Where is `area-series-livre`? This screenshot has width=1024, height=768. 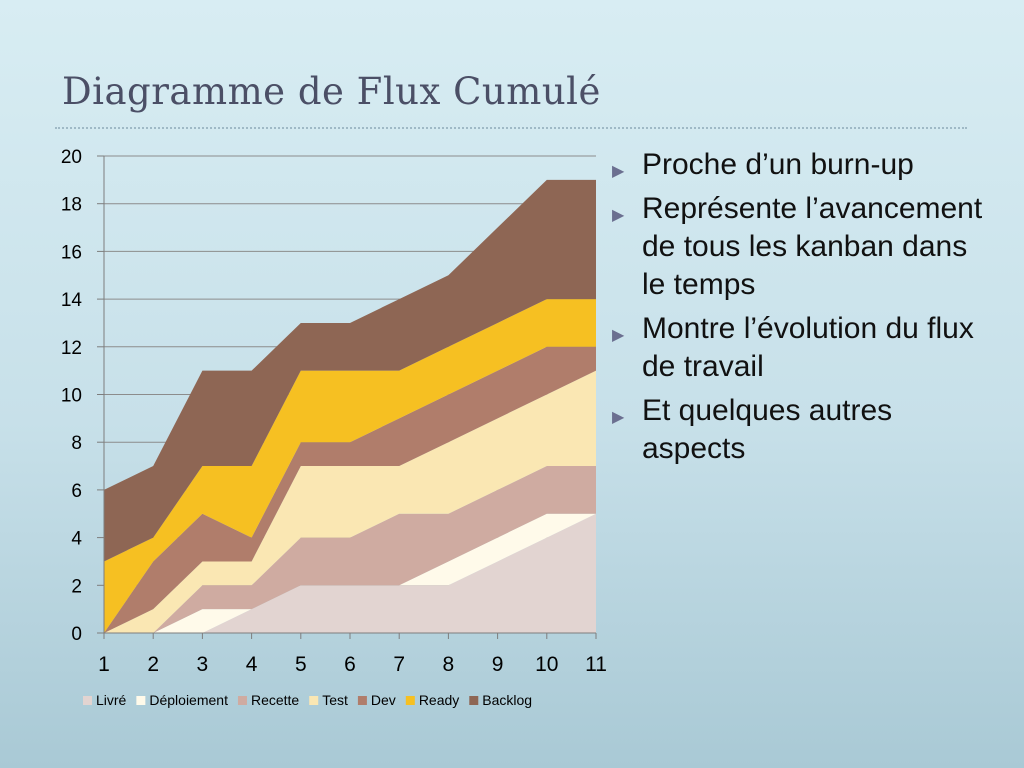 area-series-livre is located at coordinates (350, 573).